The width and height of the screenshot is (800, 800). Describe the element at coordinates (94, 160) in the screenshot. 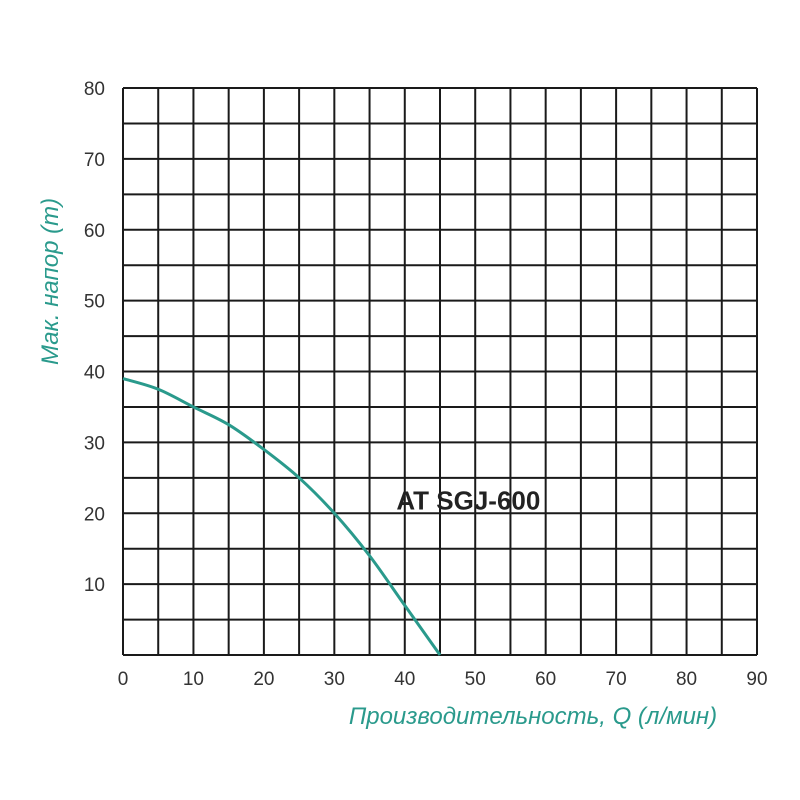

I see `y-tick-label: 70` at that location.